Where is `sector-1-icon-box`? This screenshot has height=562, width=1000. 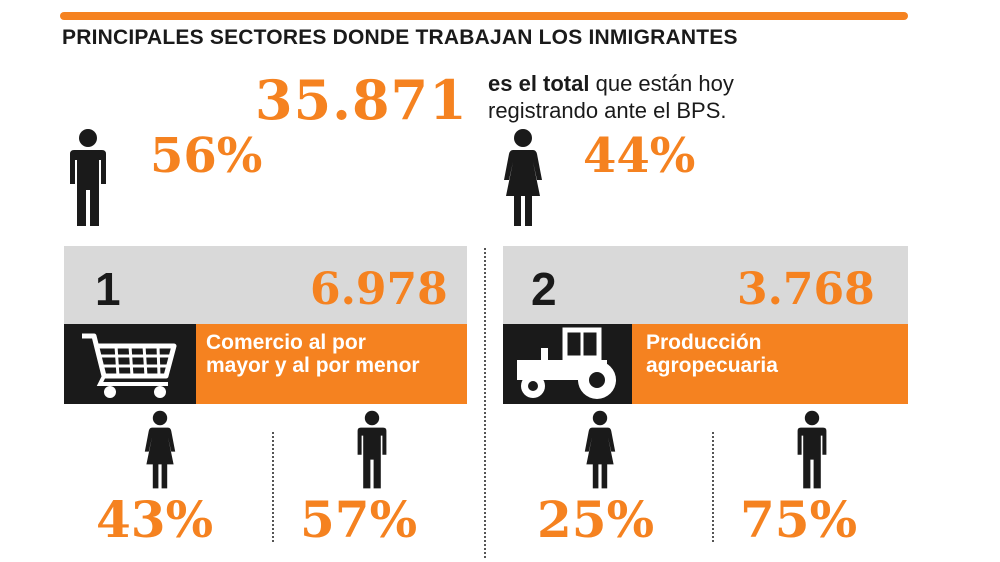 sector-1-icon-box is located at coordinates (130, 364).